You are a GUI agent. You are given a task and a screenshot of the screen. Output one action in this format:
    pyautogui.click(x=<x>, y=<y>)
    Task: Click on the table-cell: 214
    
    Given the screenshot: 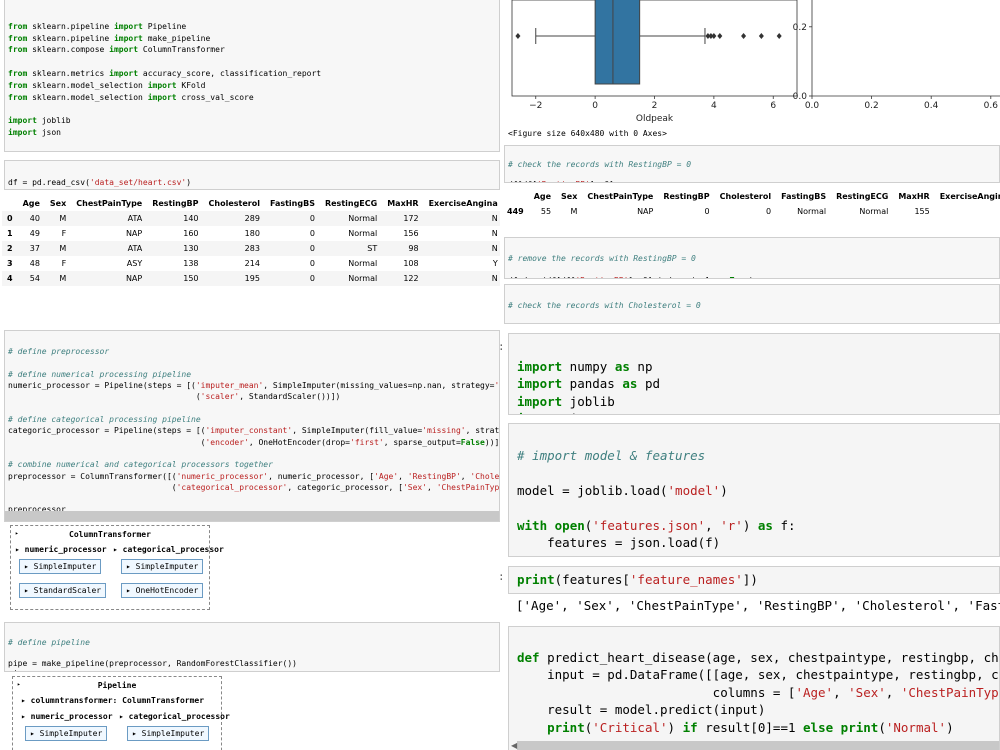 What is the action you would take?
    pyautogui.click(x=252, y=263)
    